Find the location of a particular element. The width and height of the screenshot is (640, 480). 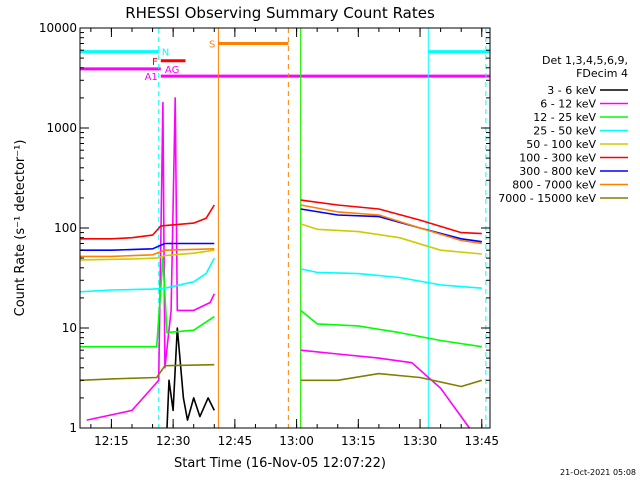

legend-header-line-2: FDecim 4 is located at coordinates (602, 73).